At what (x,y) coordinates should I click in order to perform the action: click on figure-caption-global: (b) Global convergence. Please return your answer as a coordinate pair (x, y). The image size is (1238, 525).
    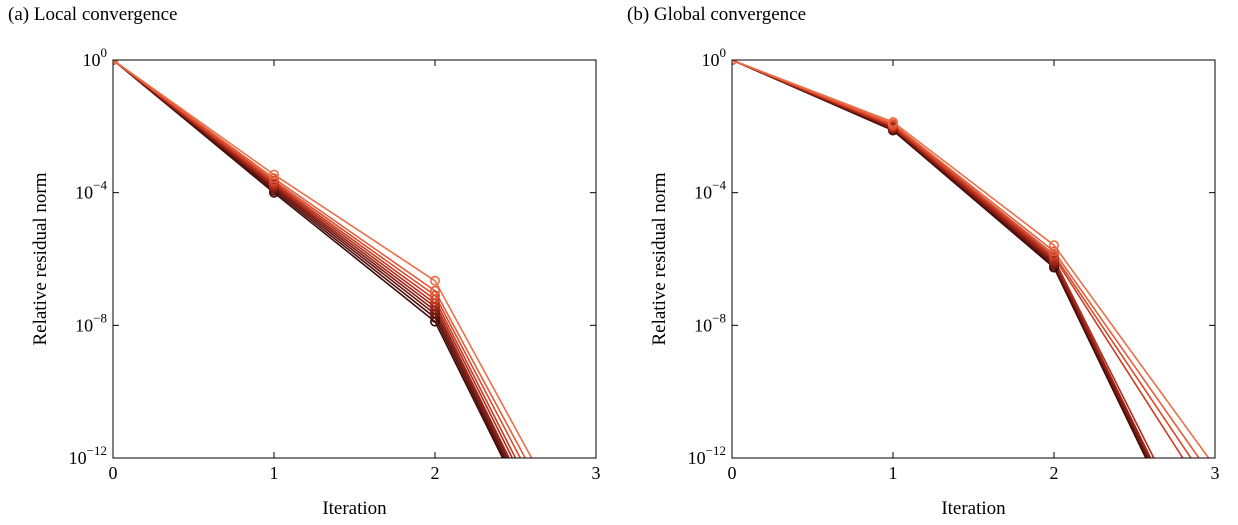
    Looking at the image, I should click on (717, 14).